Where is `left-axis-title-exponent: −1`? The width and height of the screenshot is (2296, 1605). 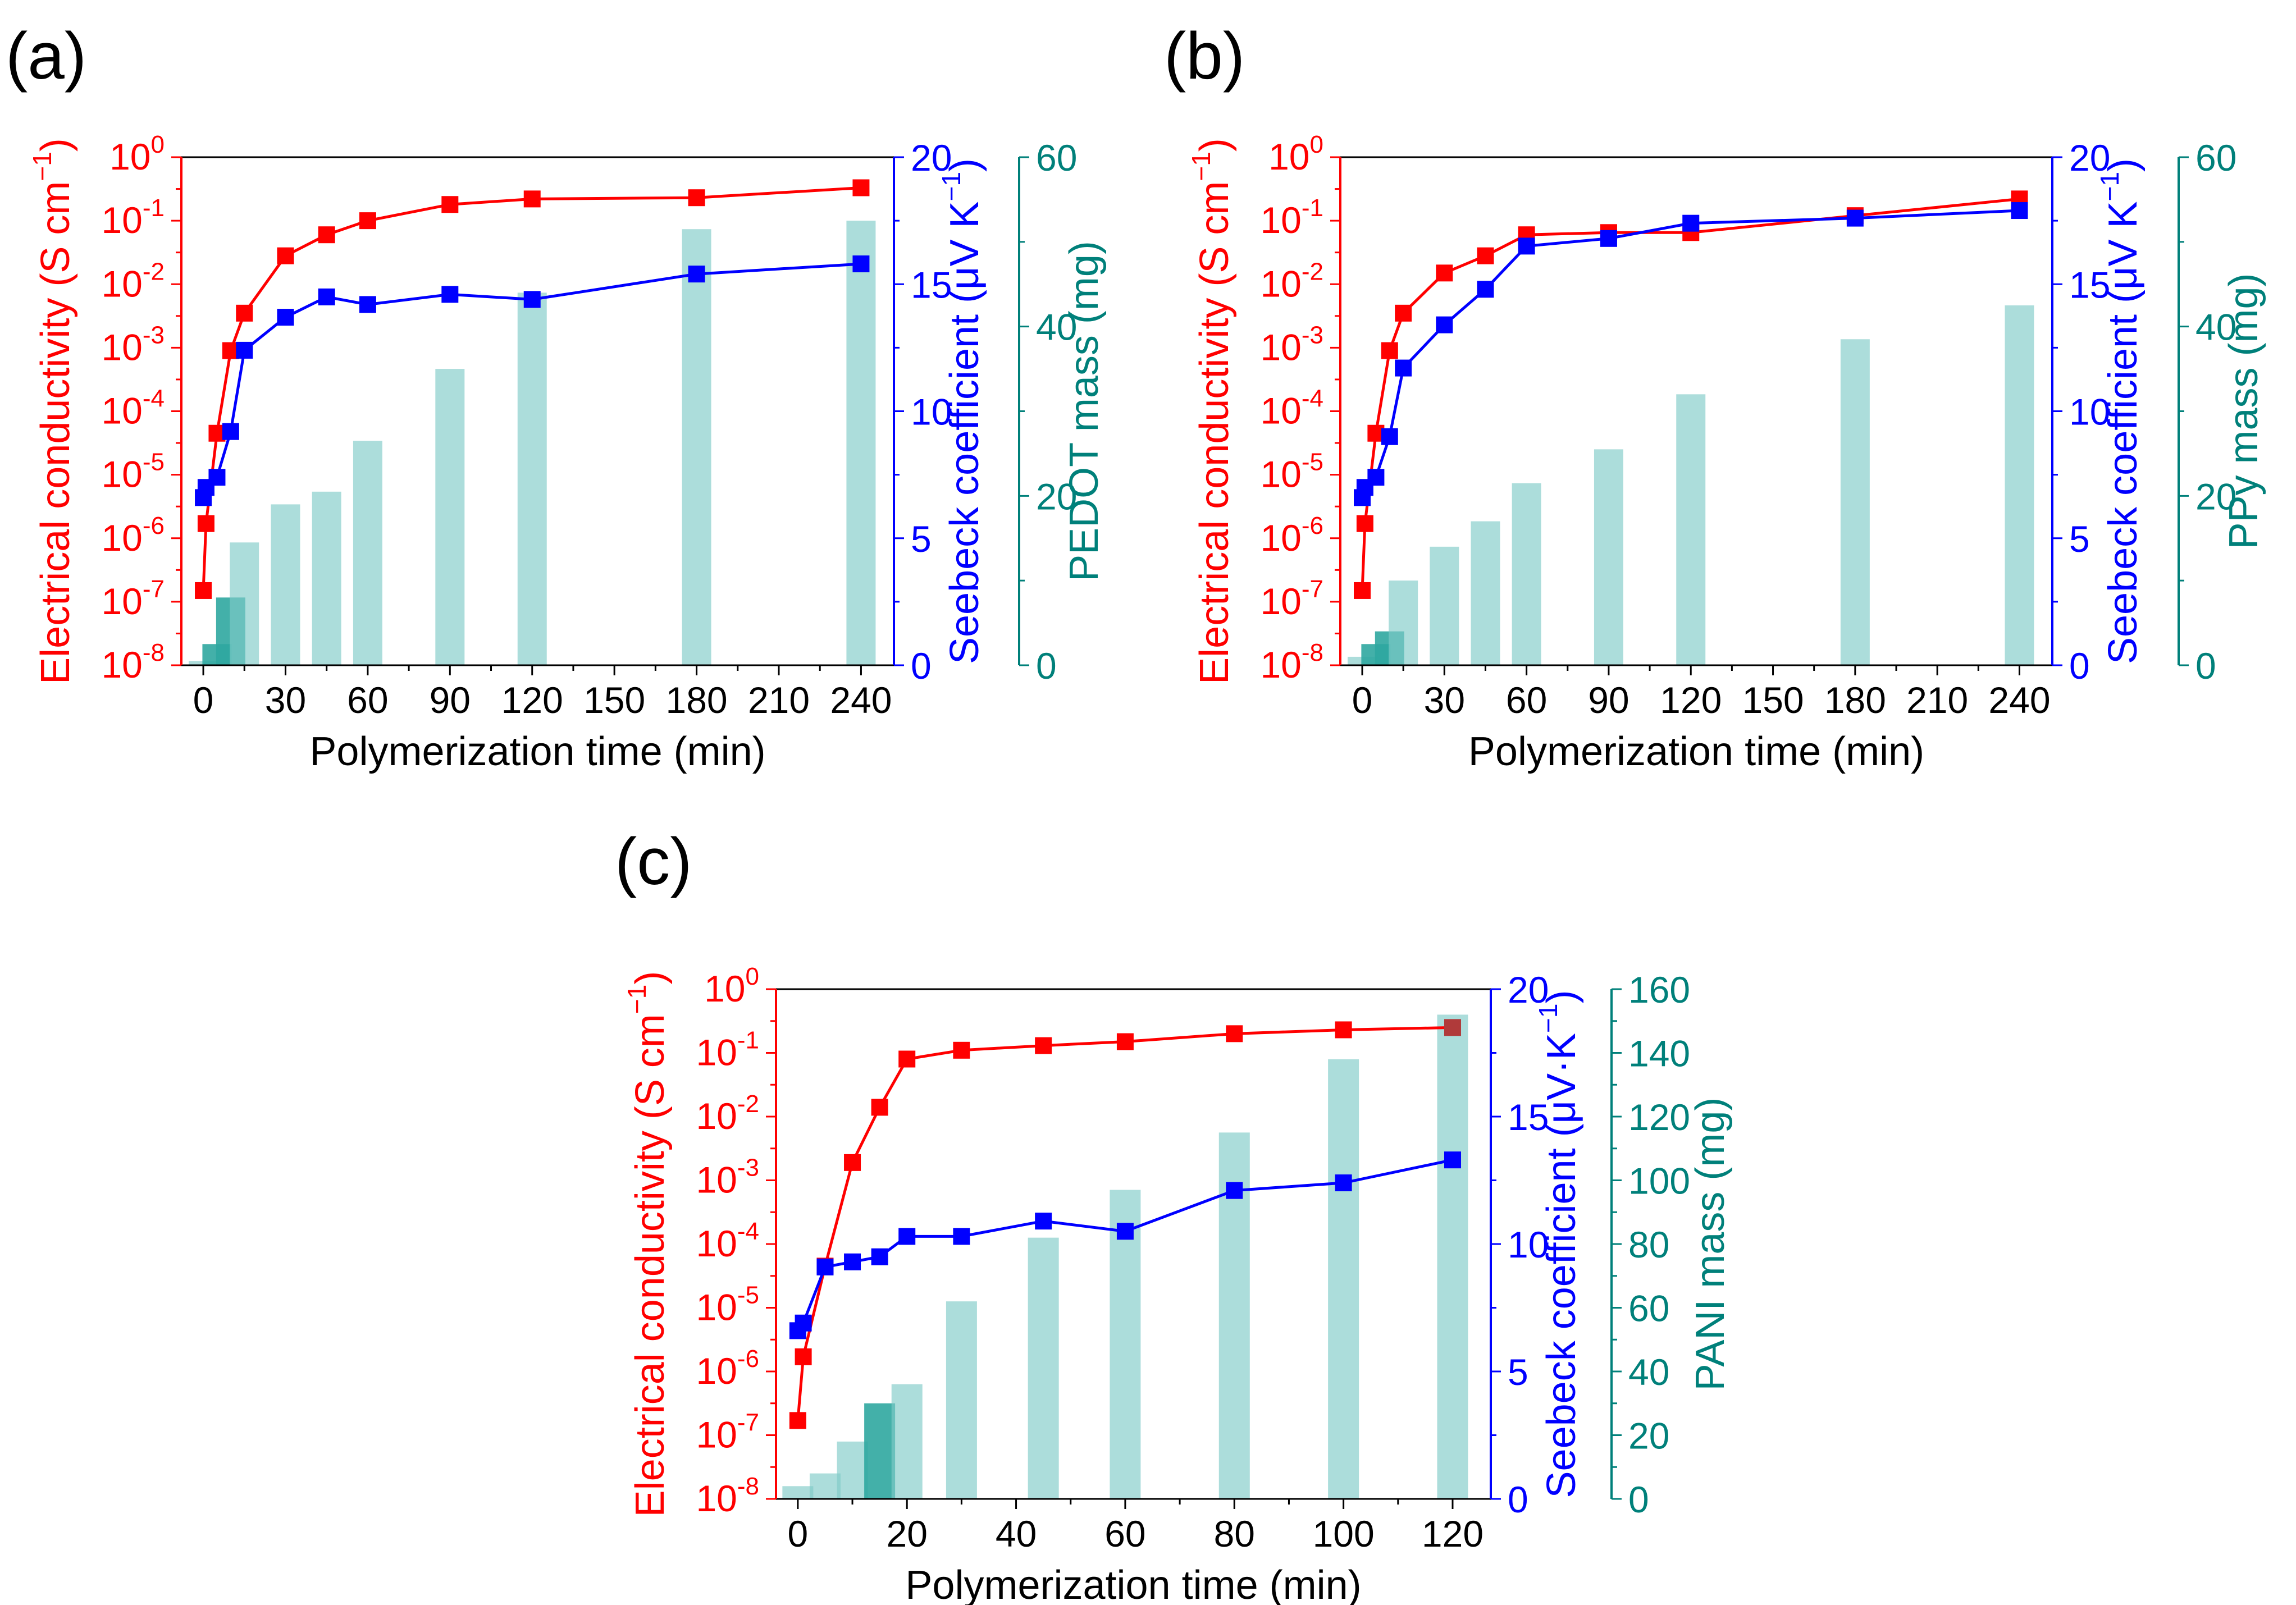
left-axis-title-exponent: −1 is located at coordinates (43, 167).